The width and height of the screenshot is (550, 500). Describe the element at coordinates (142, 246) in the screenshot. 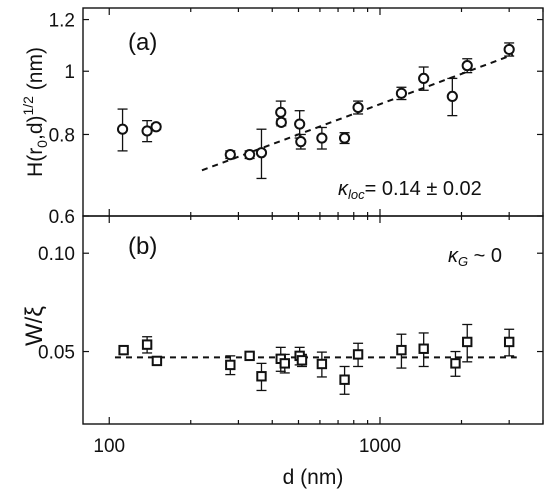

I see `panel-b-label: (b)` at that location.